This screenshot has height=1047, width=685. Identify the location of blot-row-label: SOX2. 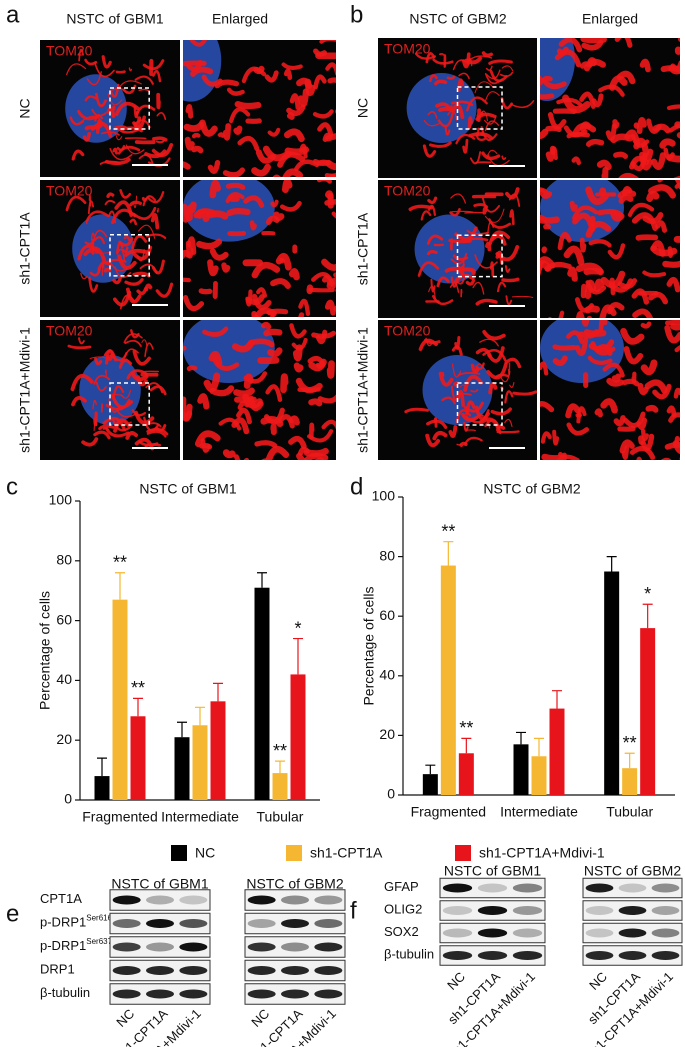
(401, 931).